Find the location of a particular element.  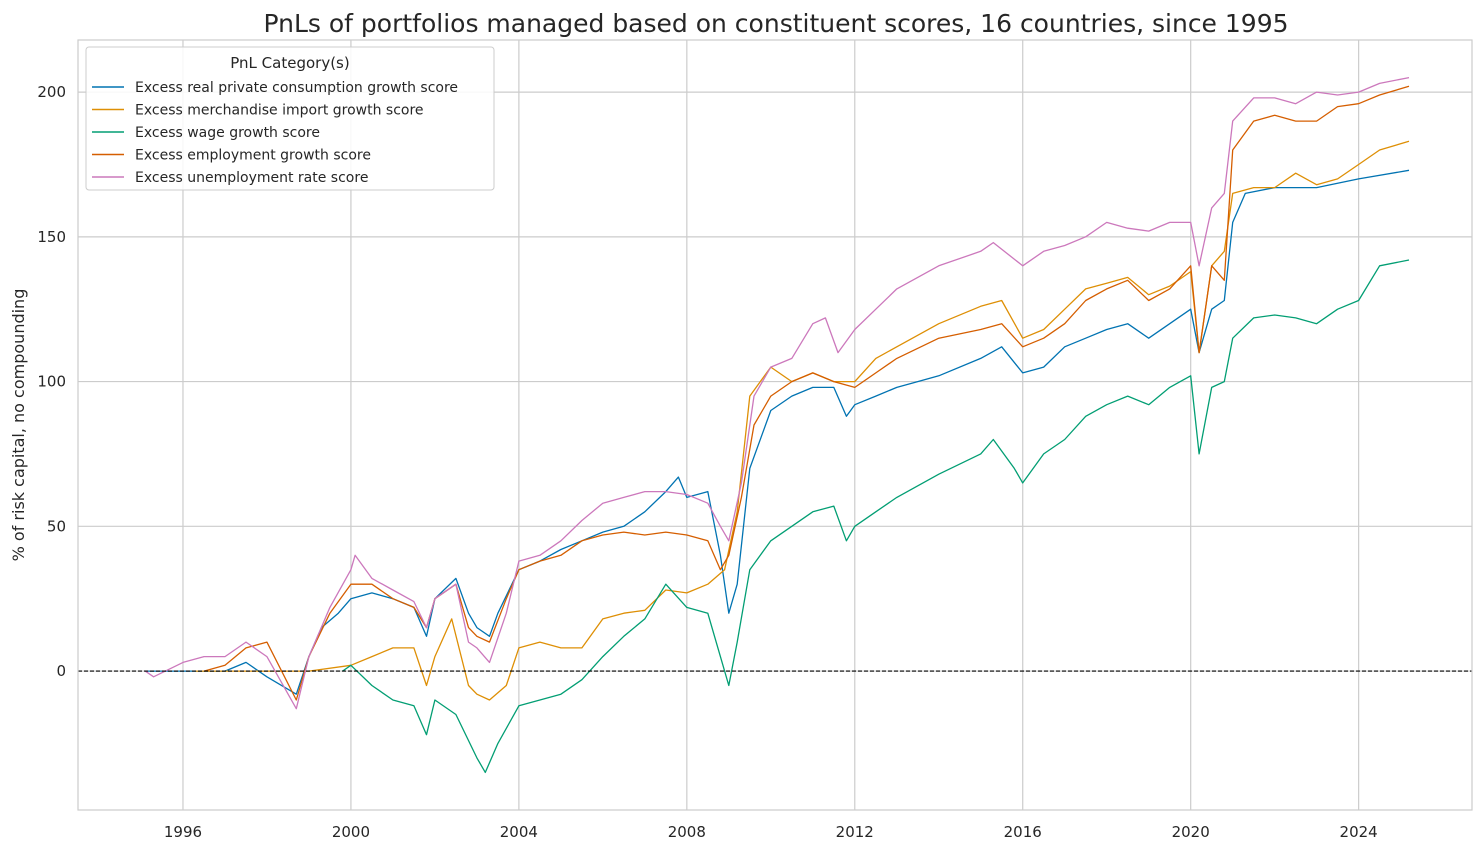

y-axis-label: % of risk capital, no compounding is located at coordinates (18, 425).